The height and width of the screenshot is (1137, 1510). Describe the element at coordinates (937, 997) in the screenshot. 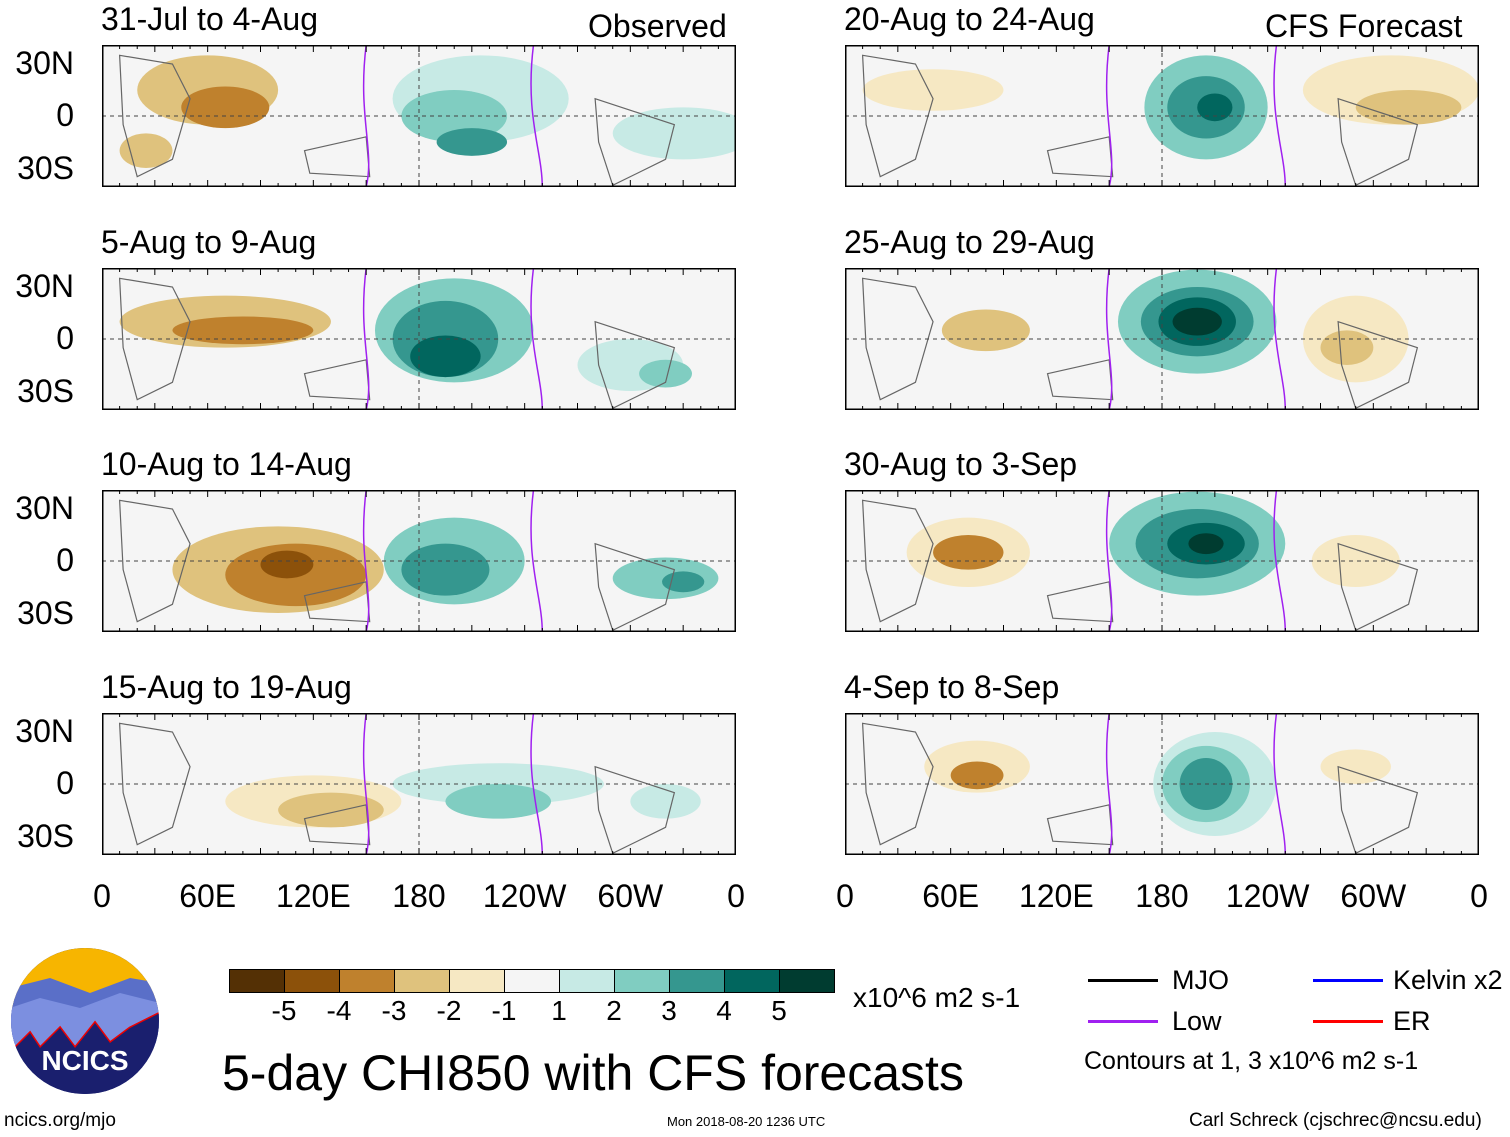

I see `colorbar-units: x10^6 m2 s-1` at that location.